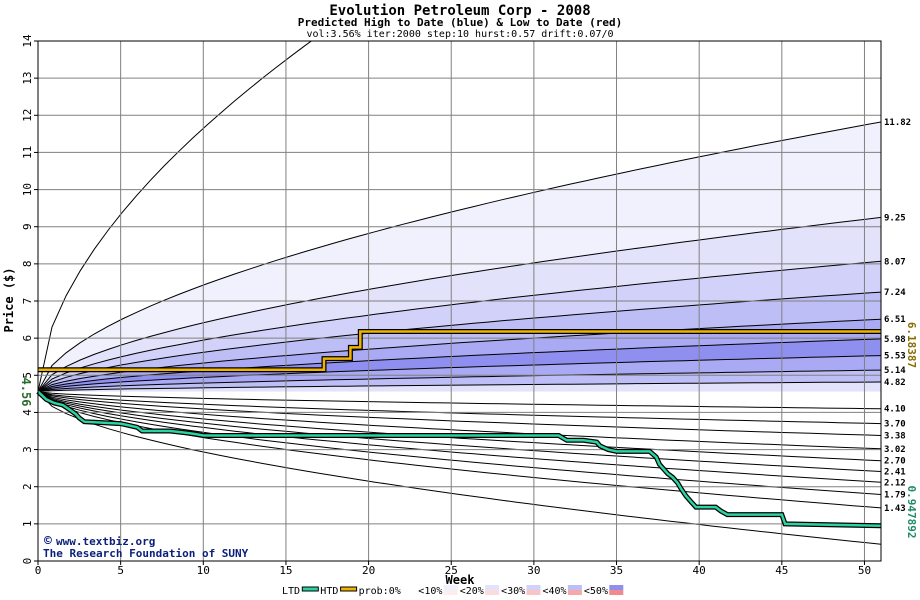  What do you see at coordinates (27, 561) in the screenshot?
I see `y-tick-label: 0` at bounding box center [27, 561].